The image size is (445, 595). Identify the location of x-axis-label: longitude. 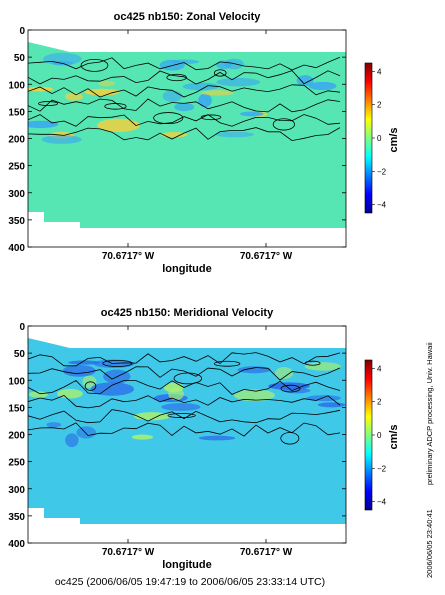
(187, 269).